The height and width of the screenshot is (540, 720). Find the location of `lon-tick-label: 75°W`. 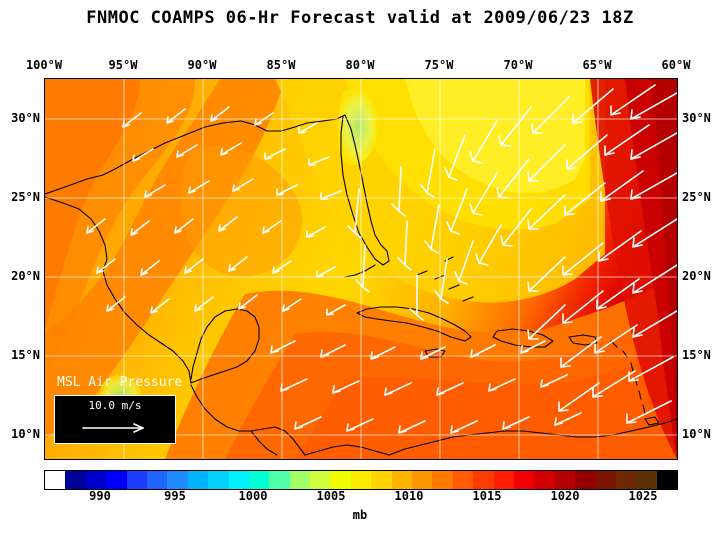

lon-tick-label: 75°W is located at coordinates (439, 65).